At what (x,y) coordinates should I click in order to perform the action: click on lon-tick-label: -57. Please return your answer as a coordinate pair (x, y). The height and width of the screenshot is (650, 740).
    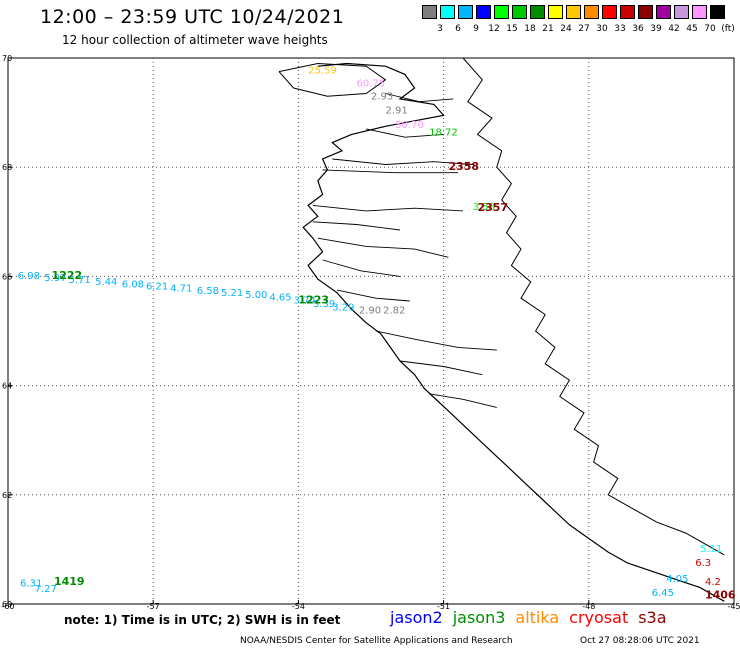
    Looking at the image, I should click on (153, 606).